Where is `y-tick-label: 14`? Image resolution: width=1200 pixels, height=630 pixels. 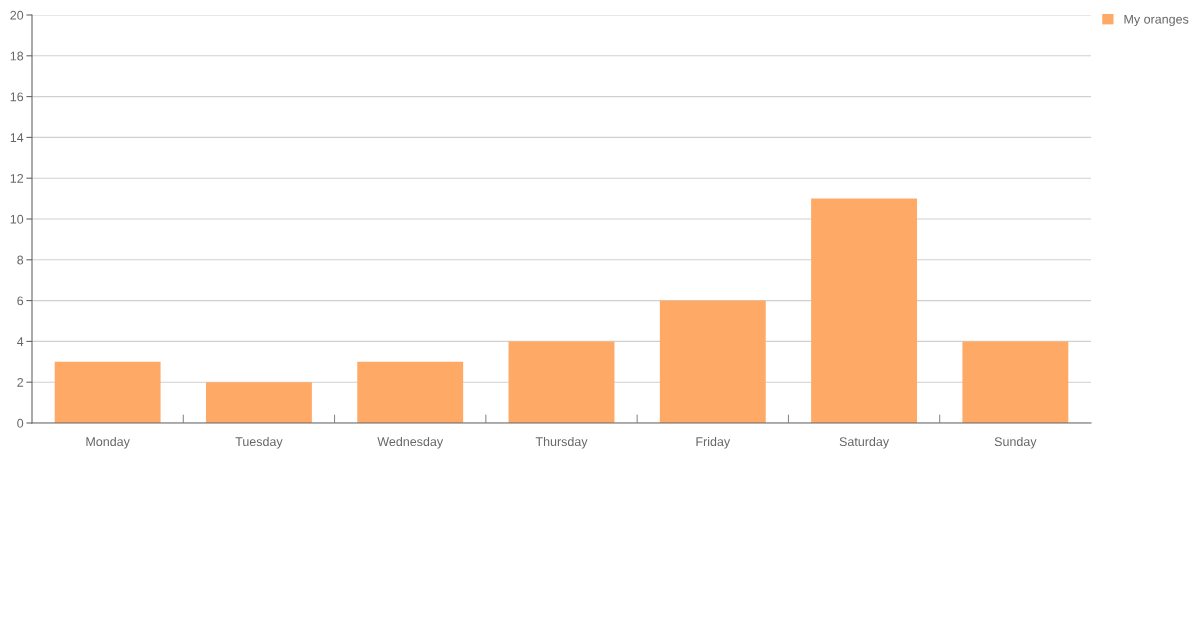
y-tick-label: 14 is located at coordinates (17, 137).